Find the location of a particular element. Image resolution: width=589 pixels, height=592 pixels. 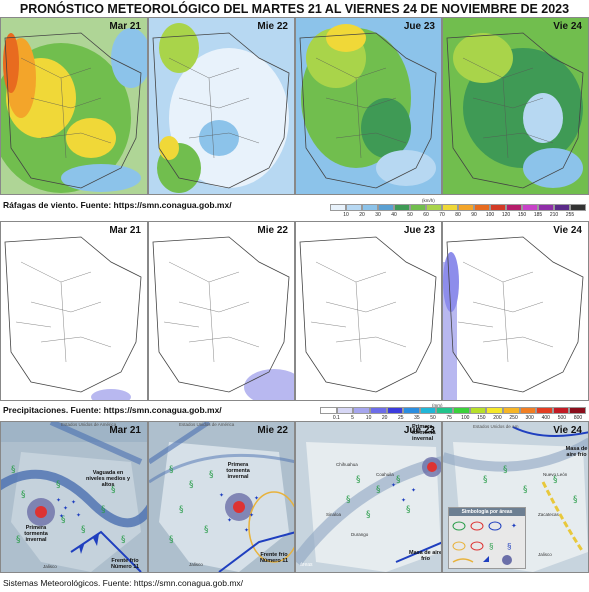

scale-tick-label: 250 is located at coordinates (513, 418).